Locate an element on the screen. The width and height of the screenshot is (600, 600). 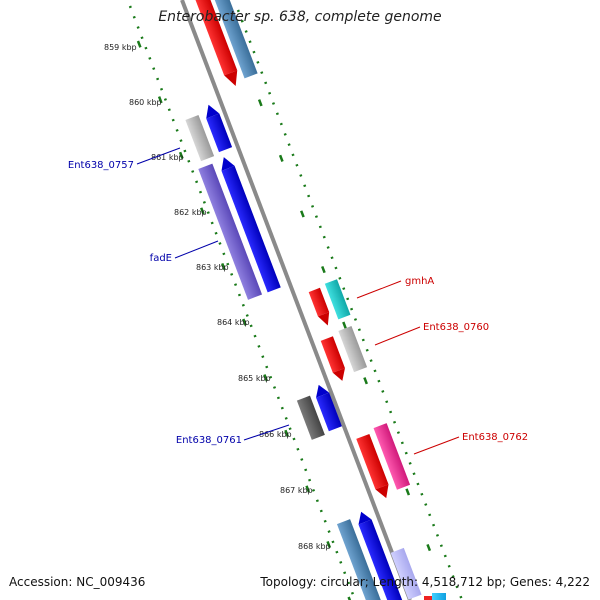
leader-line-gmhA is located at coordinates (379, 289).